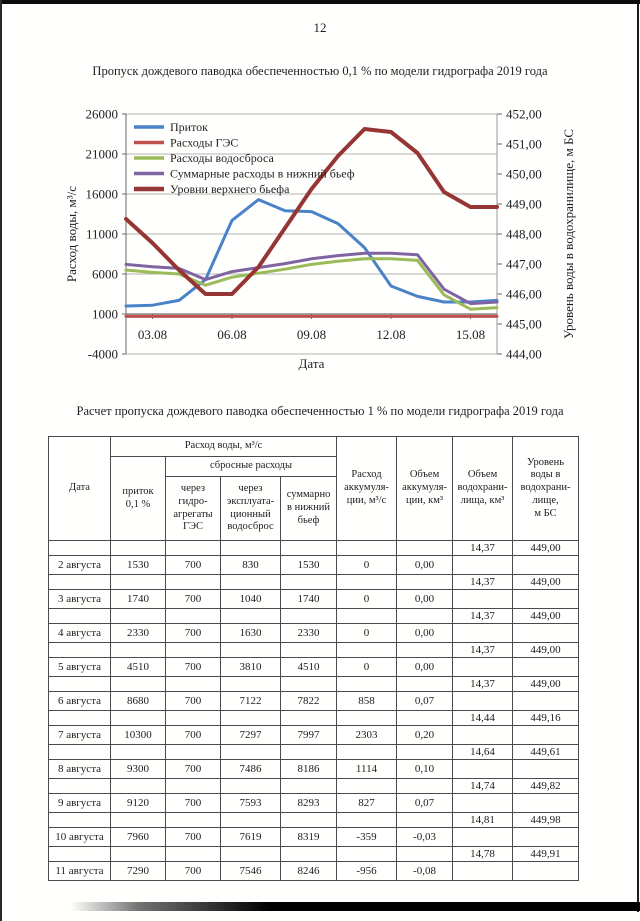 This screenshot has width=640, height=921. What do you see at coordinates (367, 667) in the screenshot?
I see `table-cell: 0` at bounding box center [367, 667].